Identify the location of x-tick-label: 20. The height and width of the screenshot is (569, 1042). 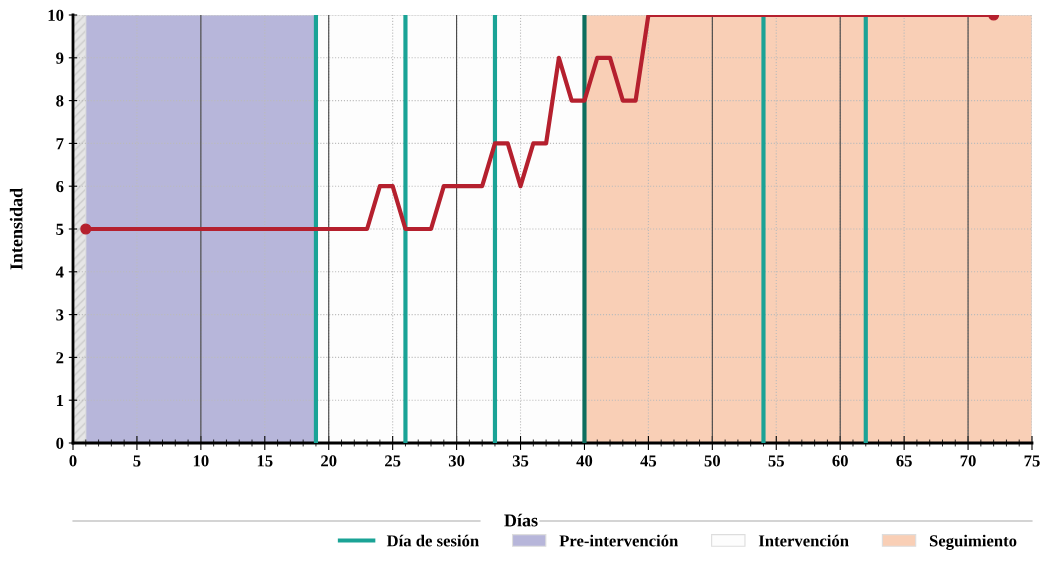
(329, 461).